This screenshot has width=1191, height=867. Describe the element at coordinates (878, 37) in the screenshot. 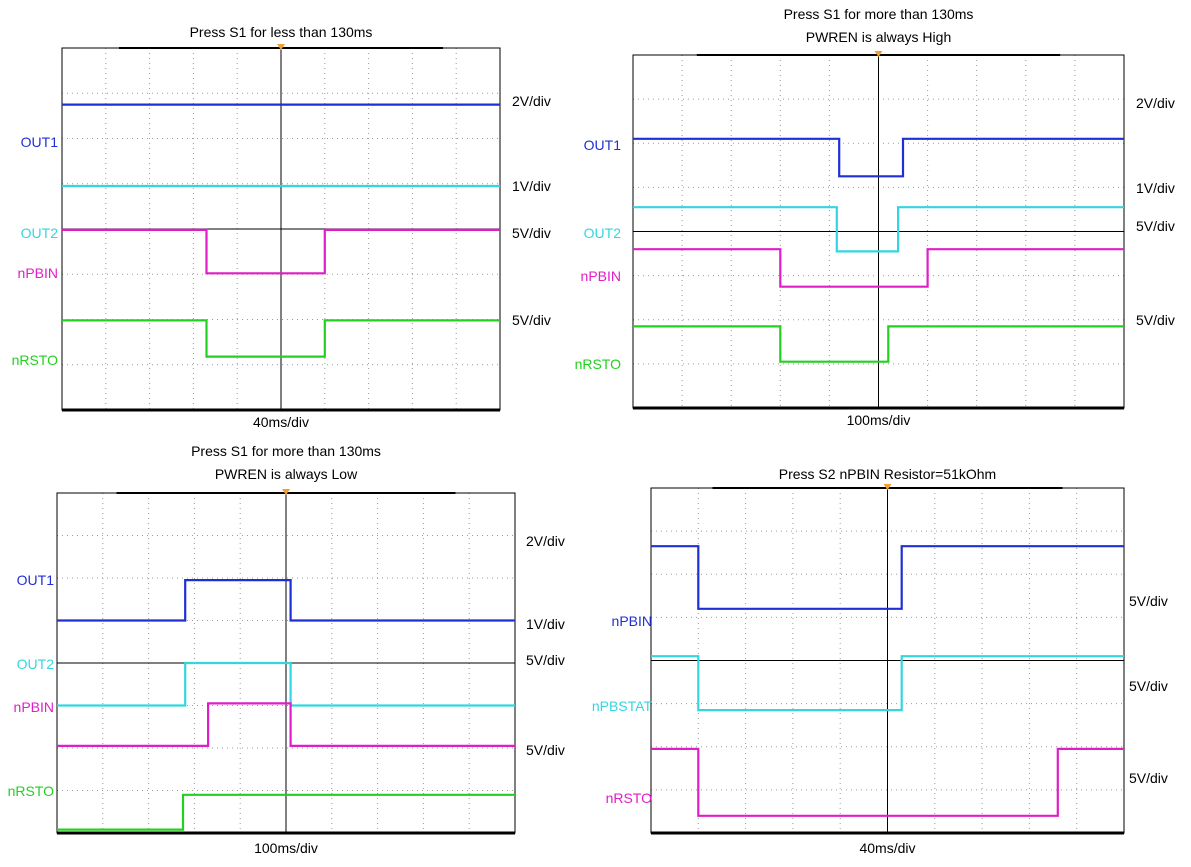

I see `panel-title: PWREN is always High` at that location.